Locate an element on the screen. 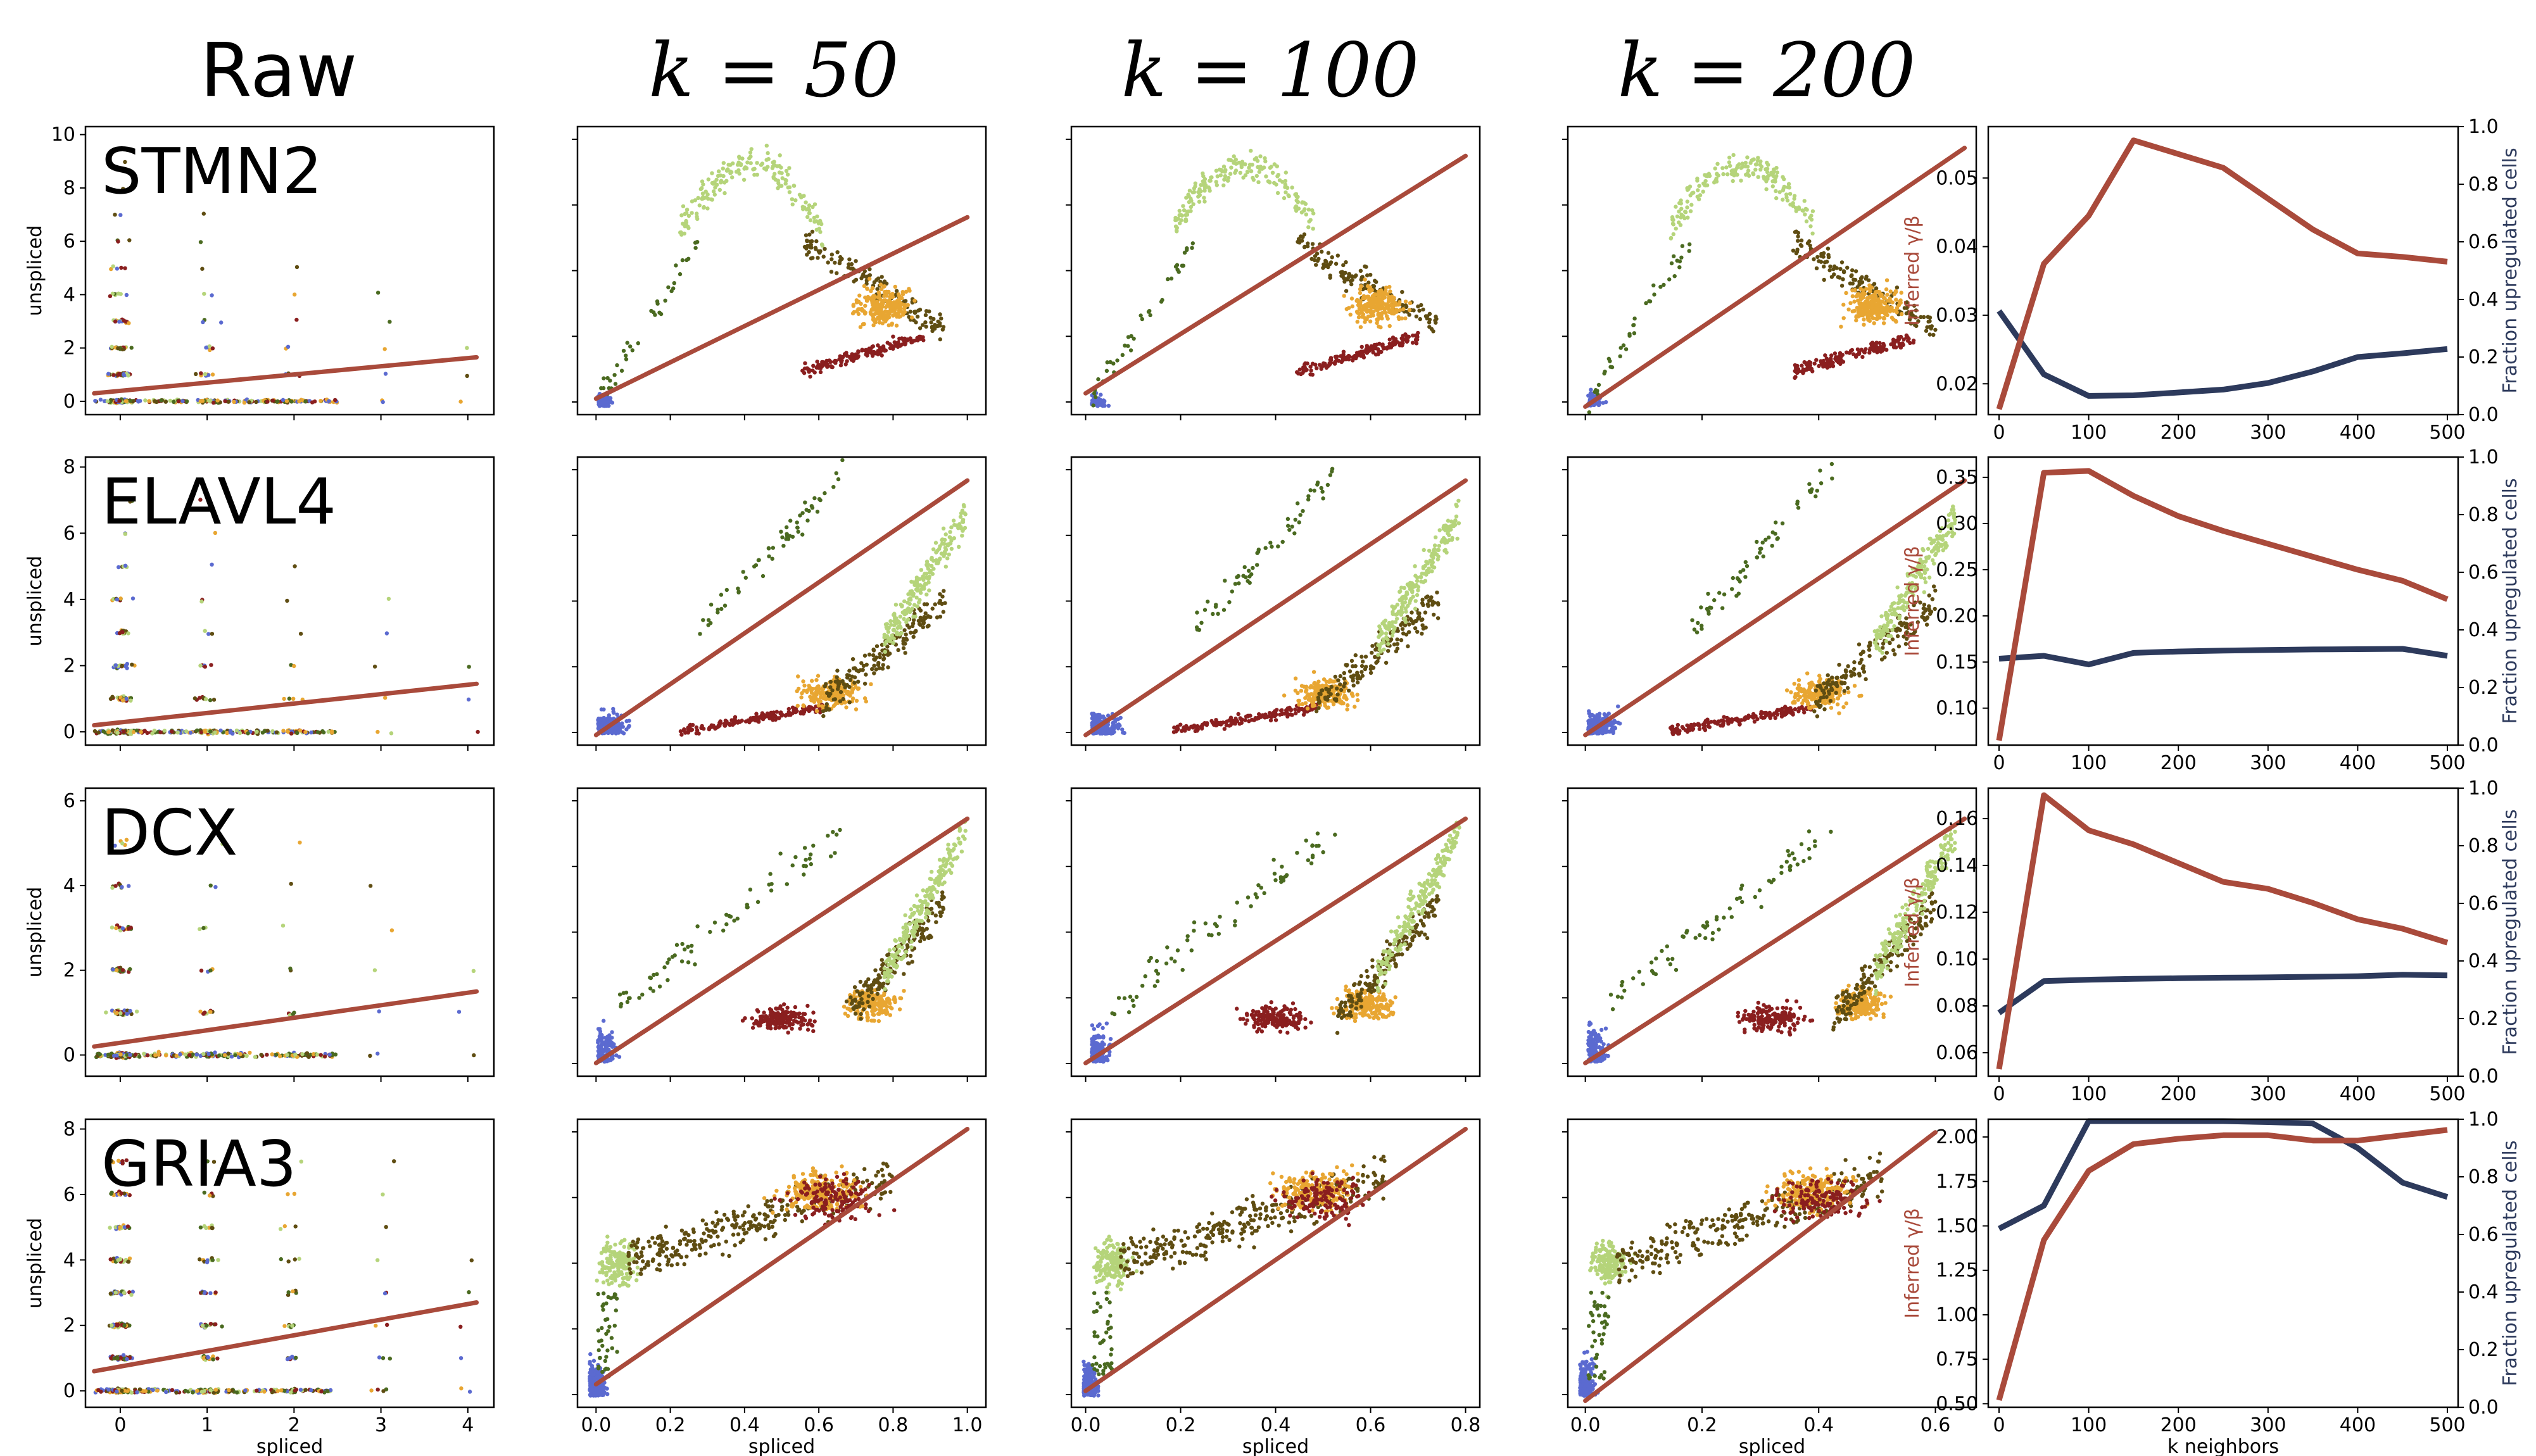 This screenshot has width=2536, height=1456. column-title-k50: k = 50 is located at coordinates (773, 70).